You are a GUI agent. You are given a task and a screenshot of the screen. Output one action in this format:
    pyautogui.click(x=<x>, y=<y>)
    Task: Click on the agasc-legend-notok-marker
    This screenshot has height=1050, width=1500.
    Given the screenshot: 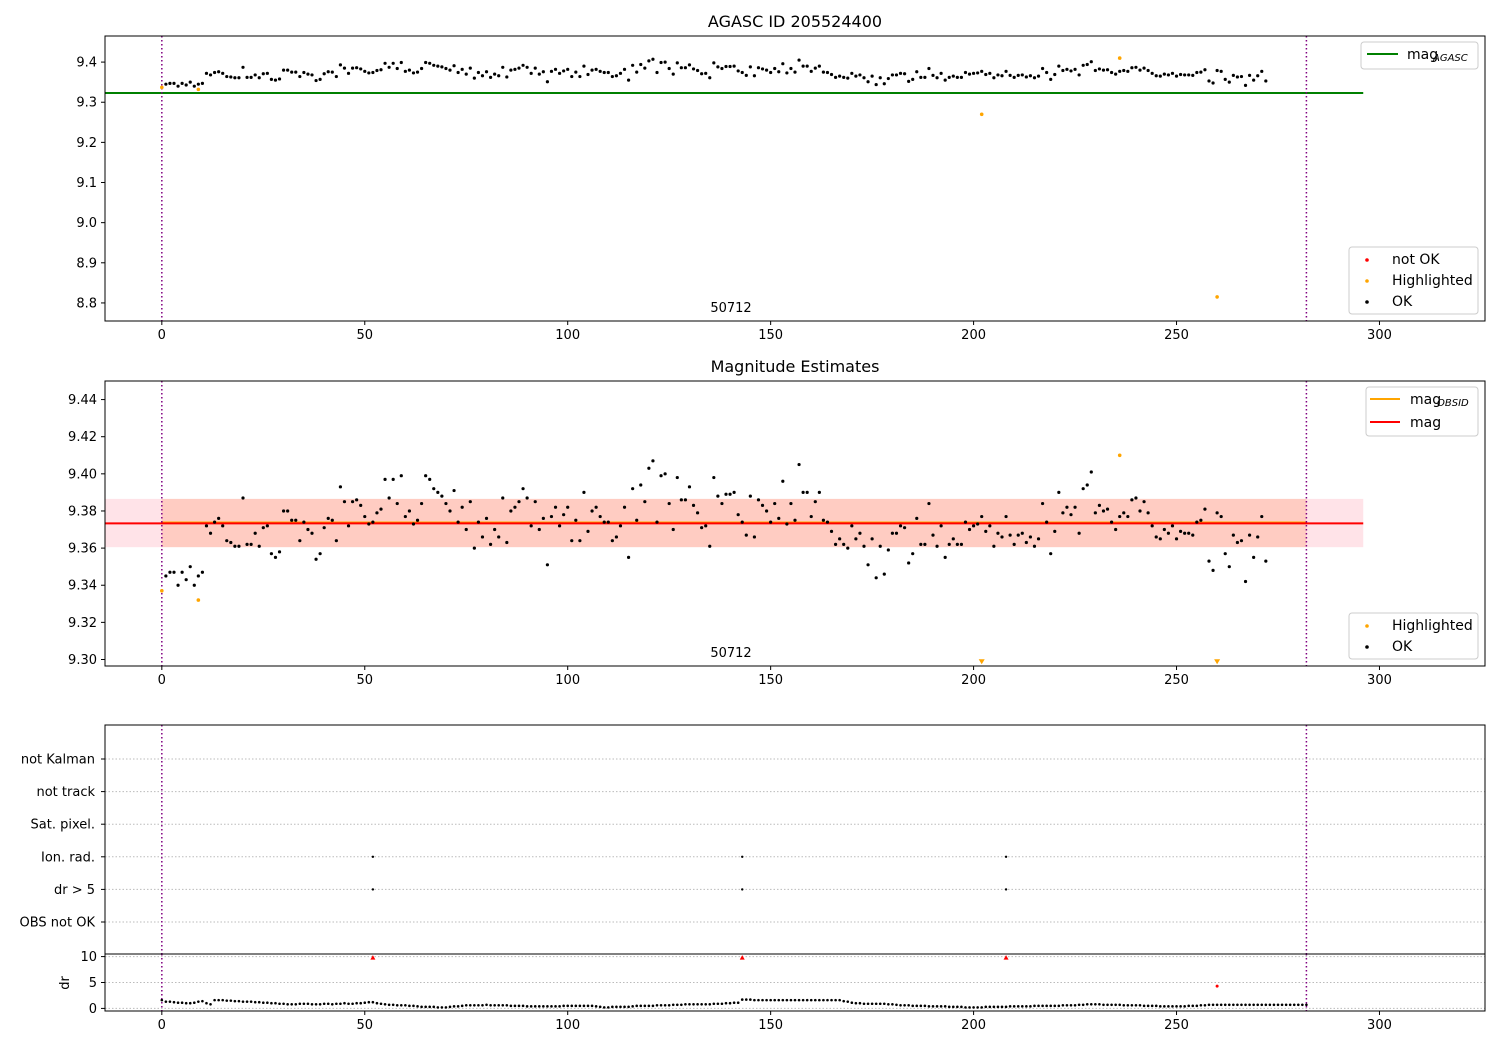 What is the action you would take?
    pyautogui.click(x=1367, y=260)
    